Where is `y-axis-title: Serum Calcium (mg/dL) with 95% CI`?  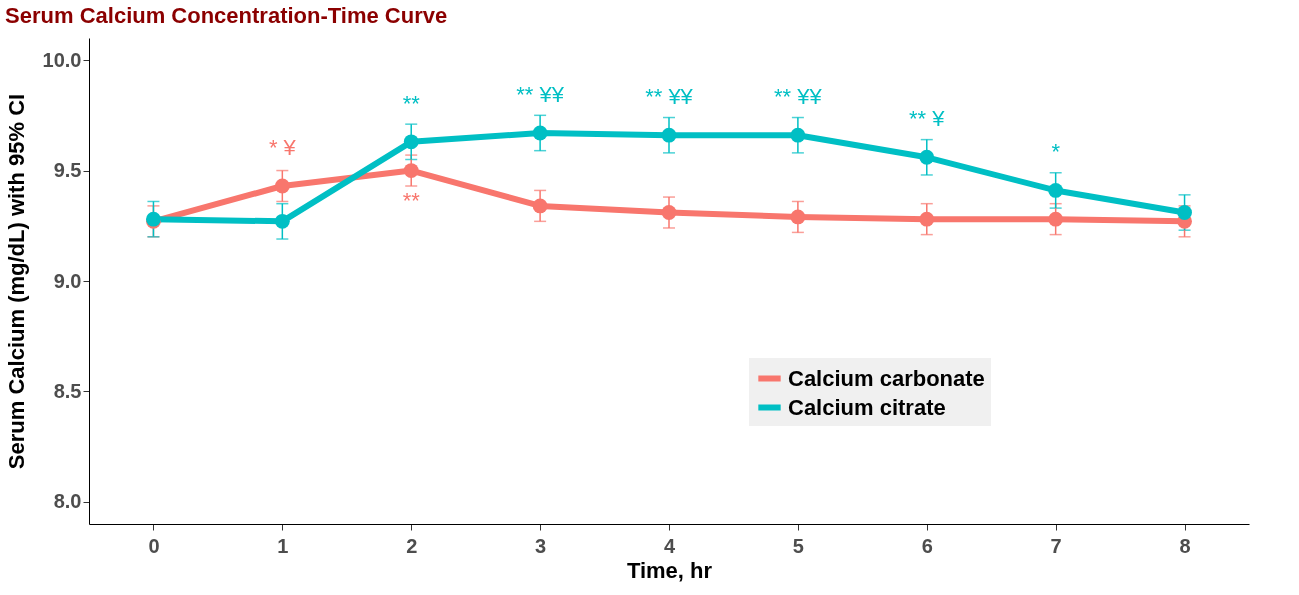 y-axis-title: Serum Calcium (mg/dL) with 95% CI is located at coordinates (16, 281).